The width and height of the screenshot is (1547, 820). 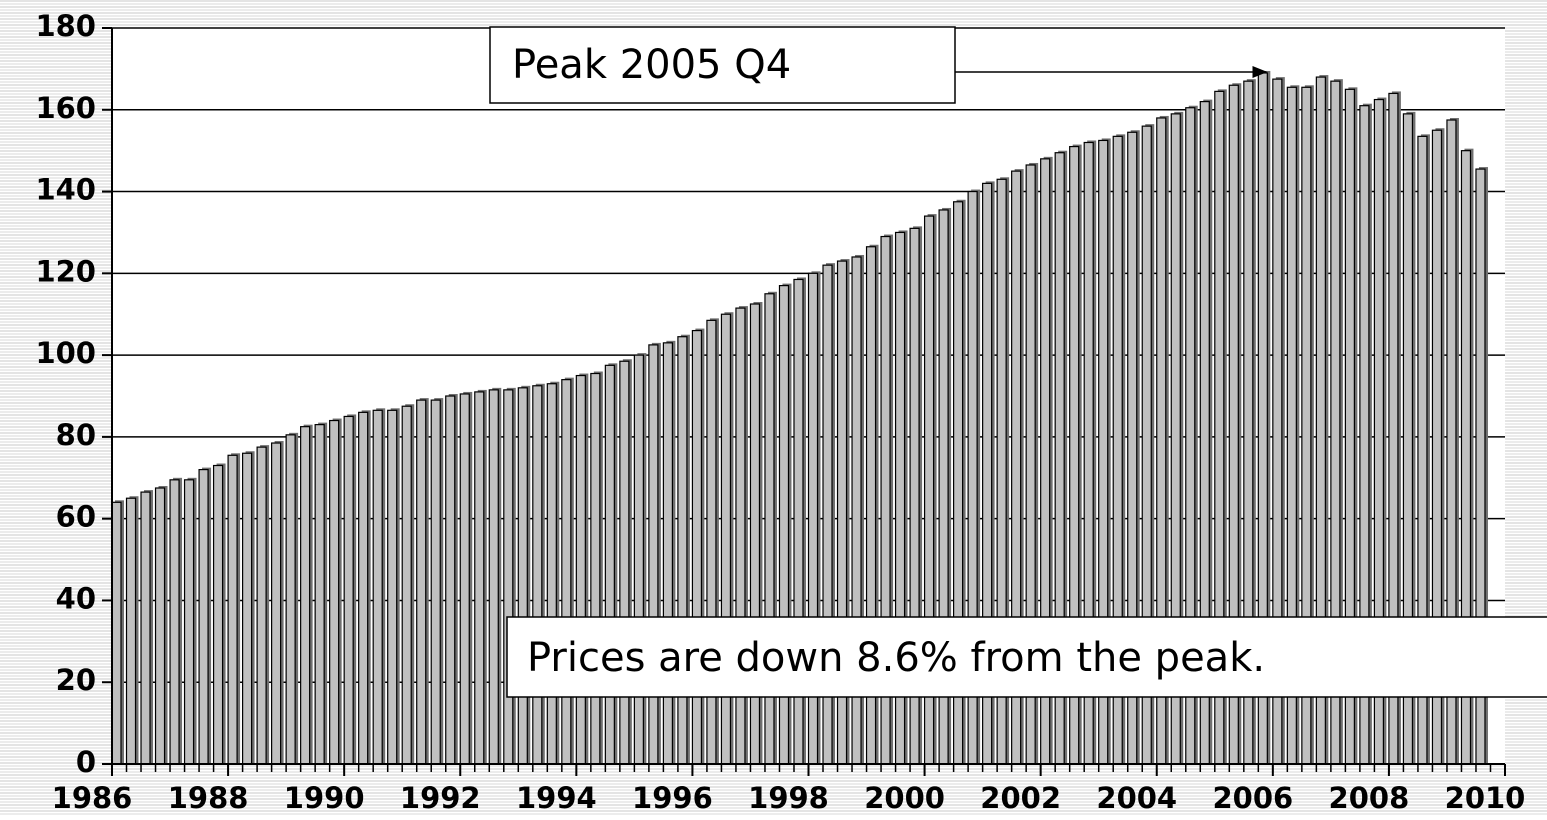 What do you see at coordinates (65, 108) in the screenshot?
I see `y-tick-label: 160` at bounding box center [65, 108].